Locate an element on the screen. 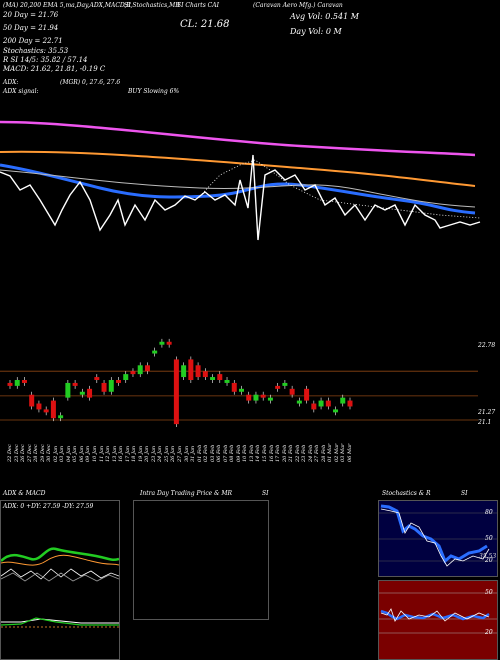 This screenshot has height=660, width=500. date-tick-label: 26 Dec is located at coordinates (23, 453).